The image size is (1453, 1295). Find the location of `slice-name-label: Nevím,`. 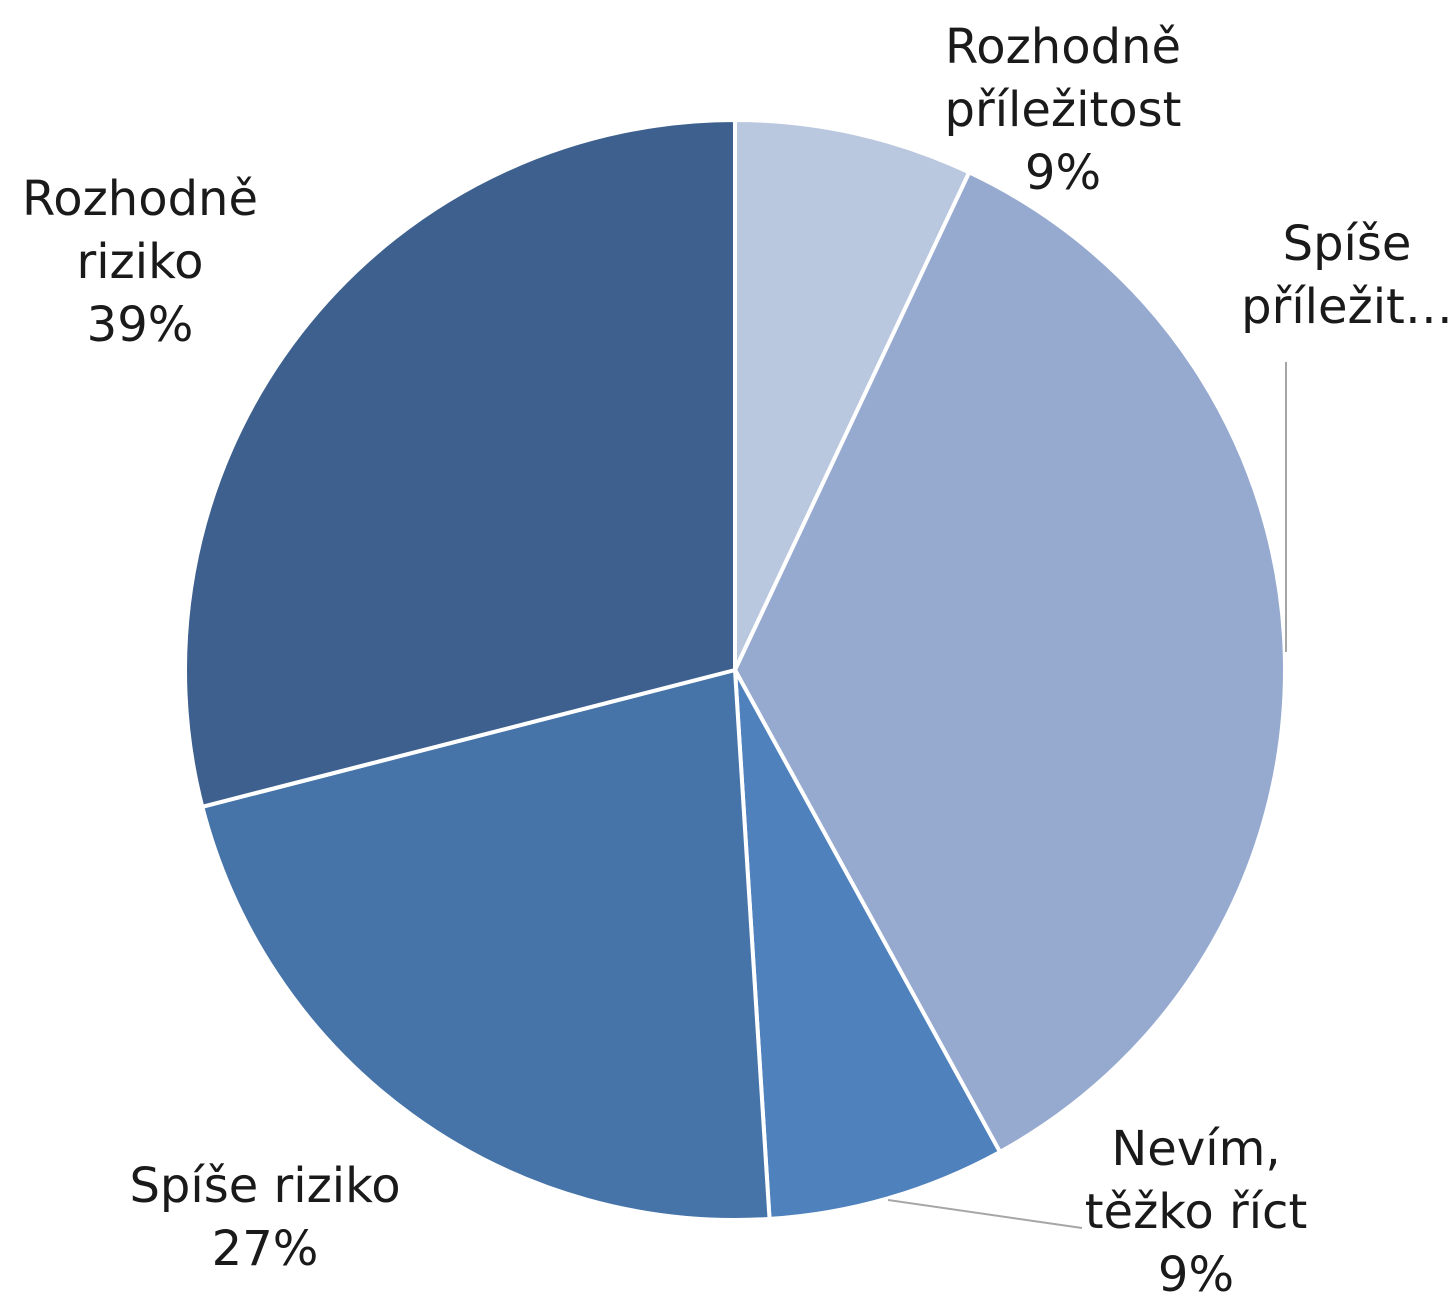

slice-name-label: Nevím, is located at coordinates (1195, 1149).